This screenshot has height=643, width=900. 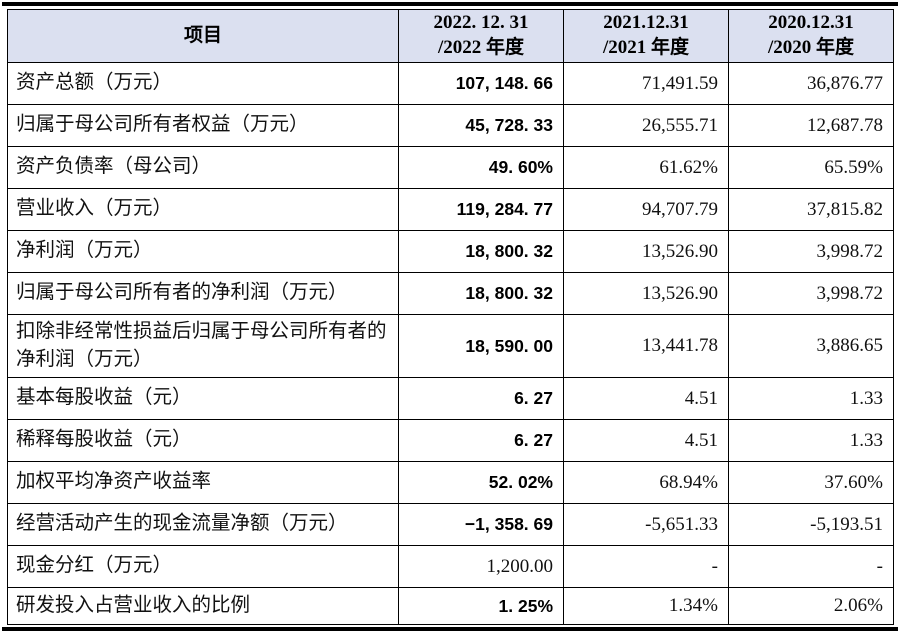 I want to click on table-row: 稀释每股收益（元） 6. 27 4.51 1.33, so click(x=450, y=440).